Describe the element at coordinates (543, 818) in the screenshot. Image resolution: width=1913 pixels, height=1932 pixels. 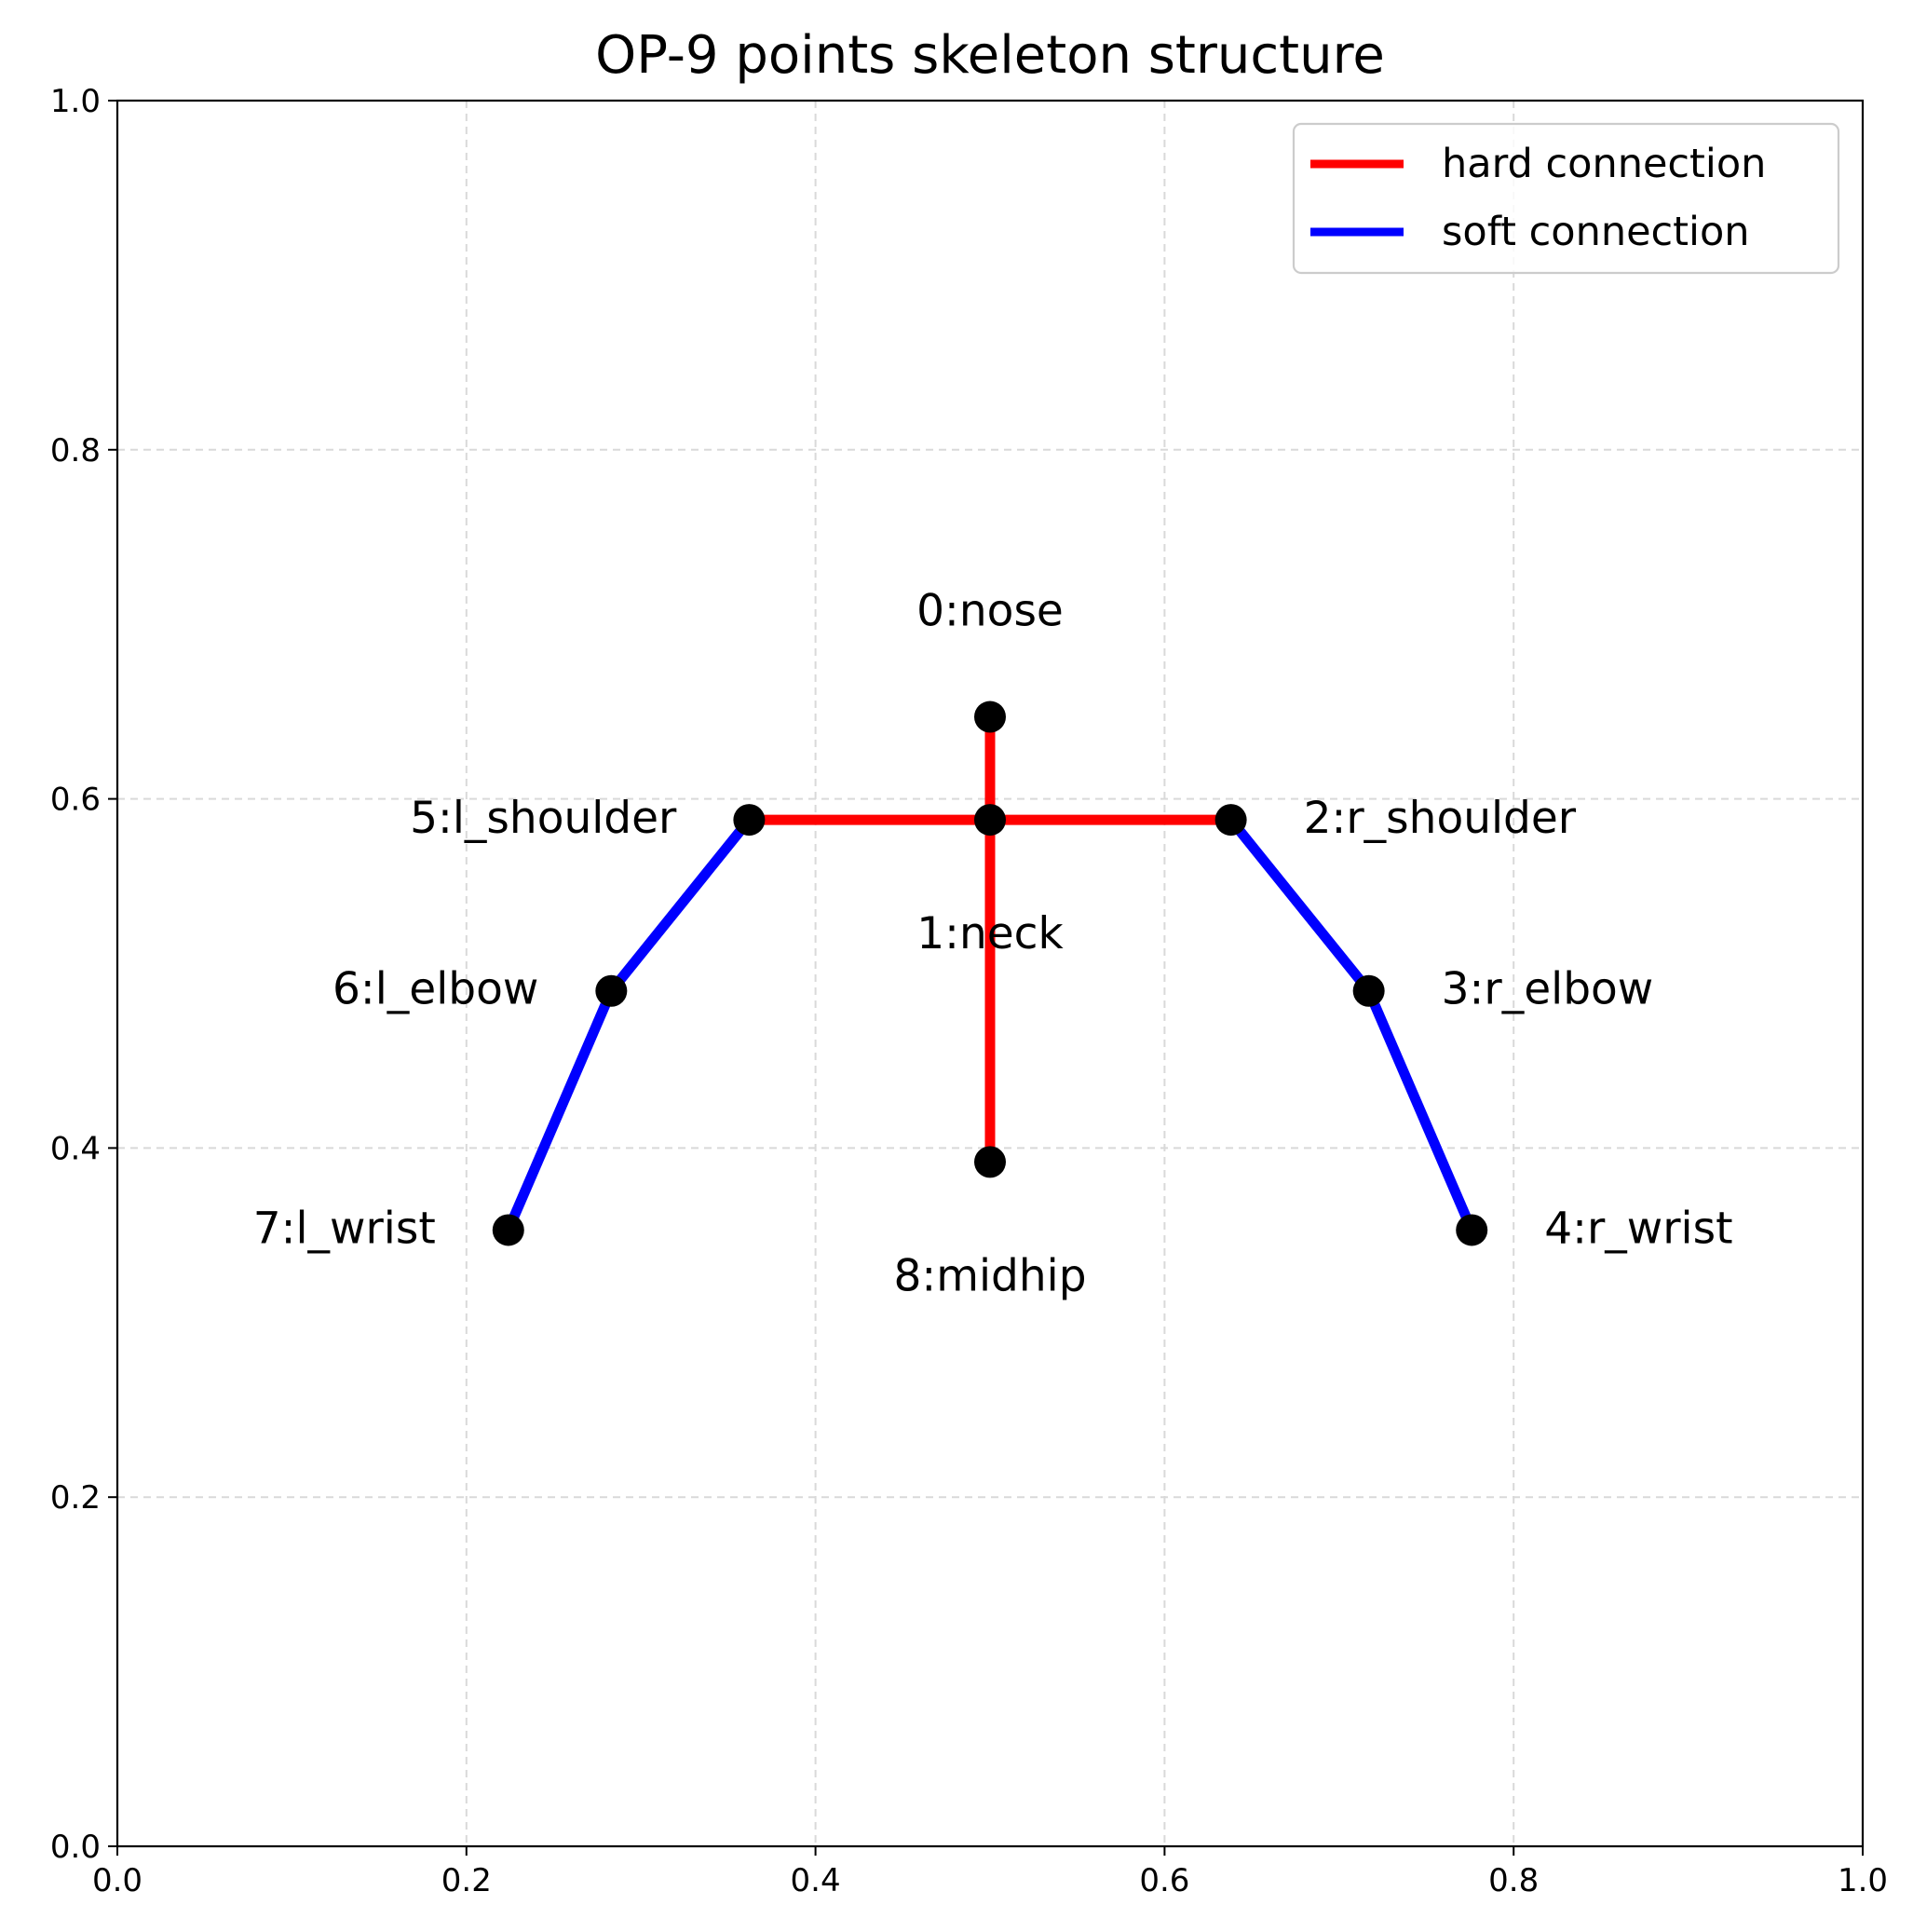
I see `joint-label-5: 5:l_shoulder` at that location.